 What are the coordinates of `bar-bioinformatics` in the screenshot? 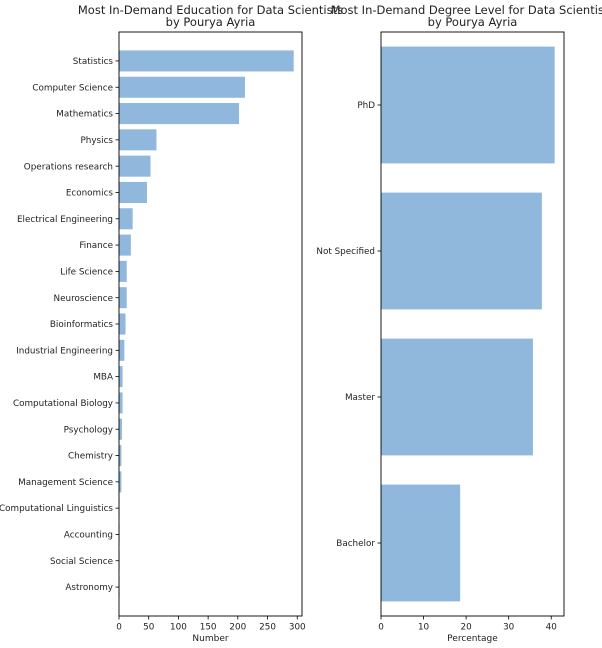 It's located at (122, 324).